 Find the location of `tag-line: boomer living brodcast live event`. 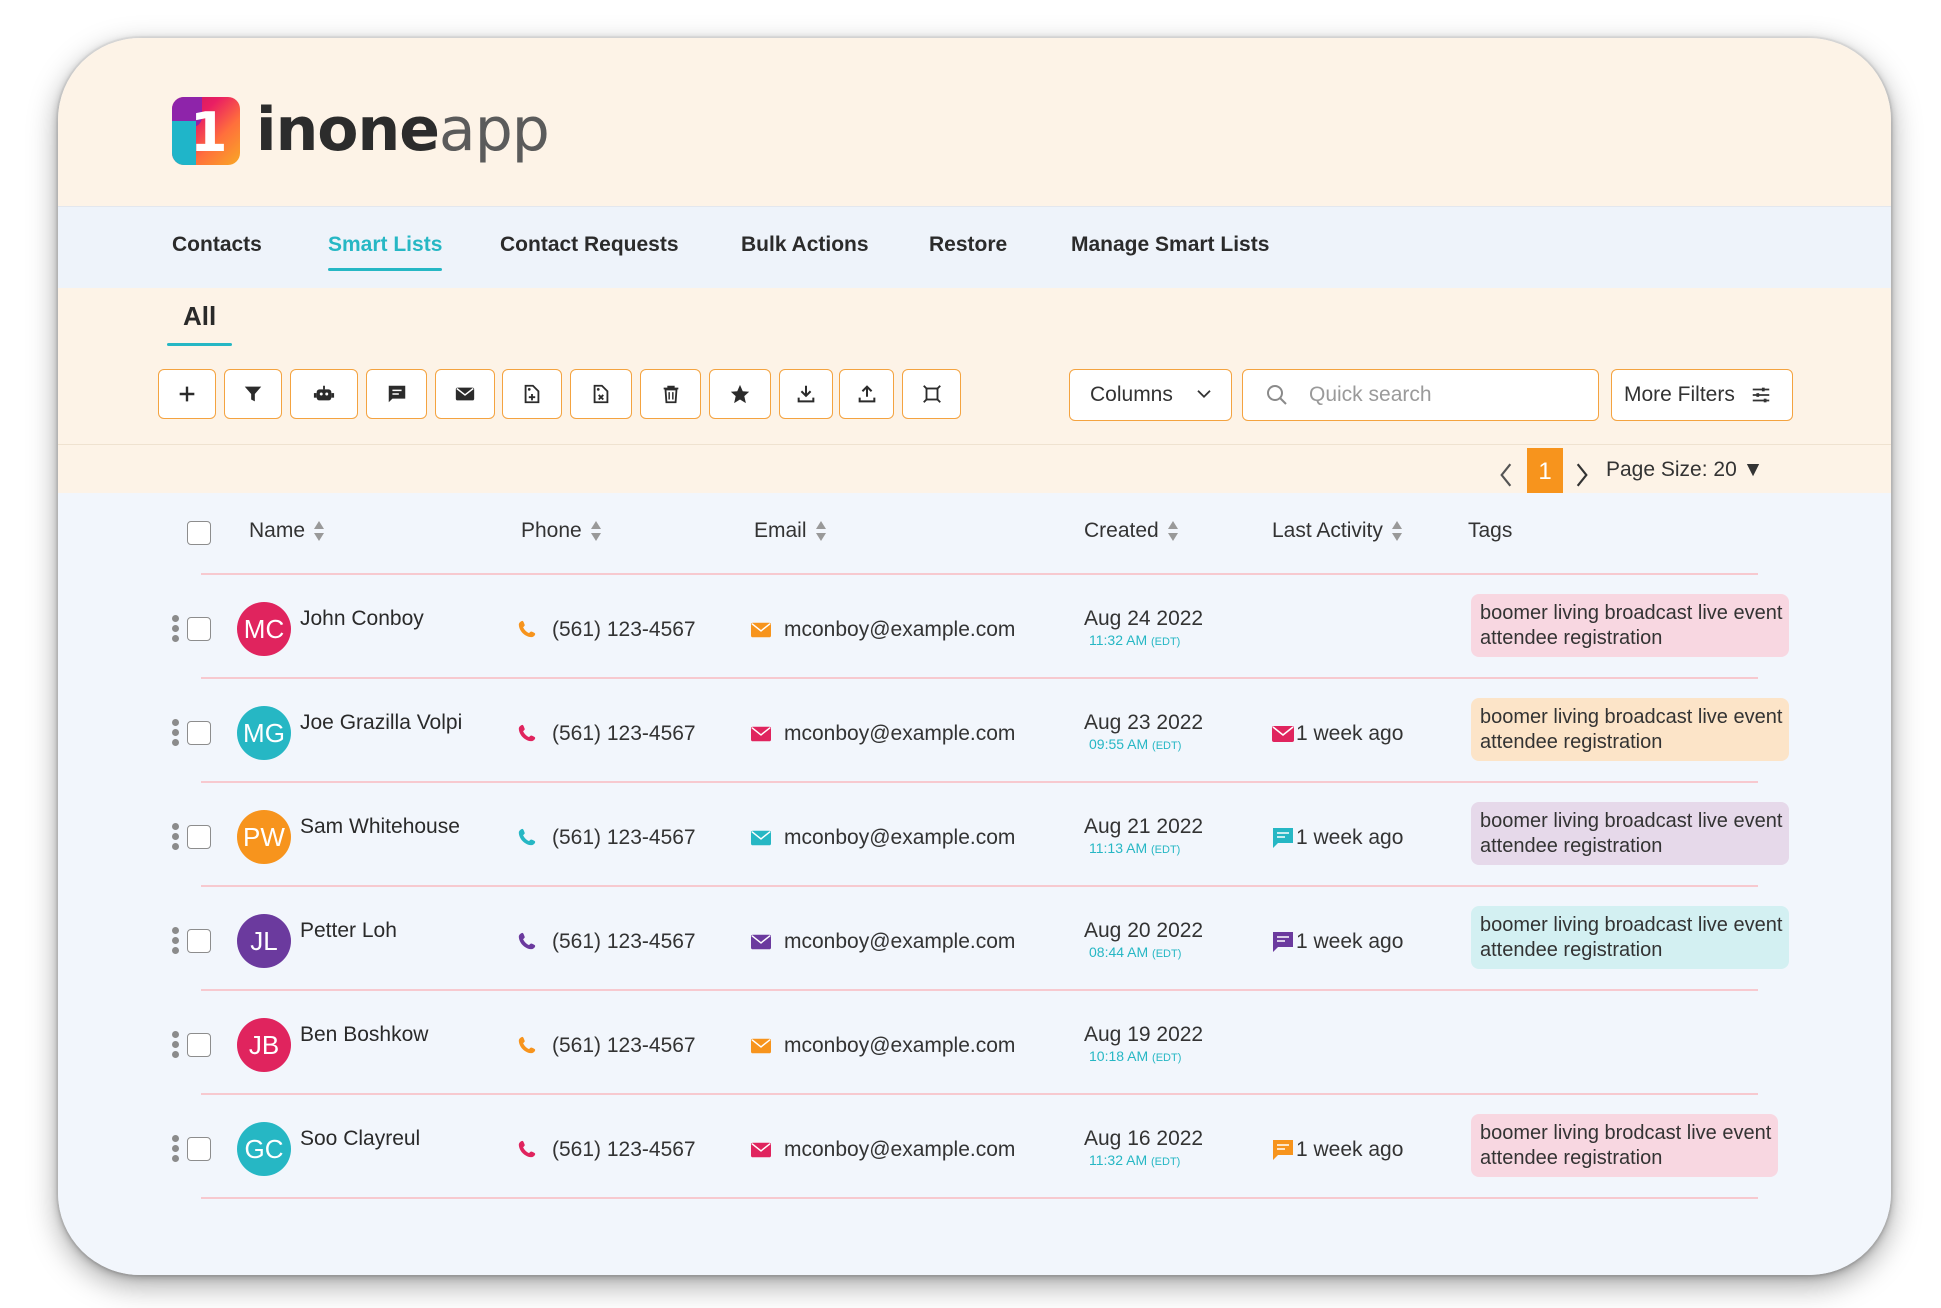

tag-line: boomer living brodcast live event is located at coordinates (1626, 1133).